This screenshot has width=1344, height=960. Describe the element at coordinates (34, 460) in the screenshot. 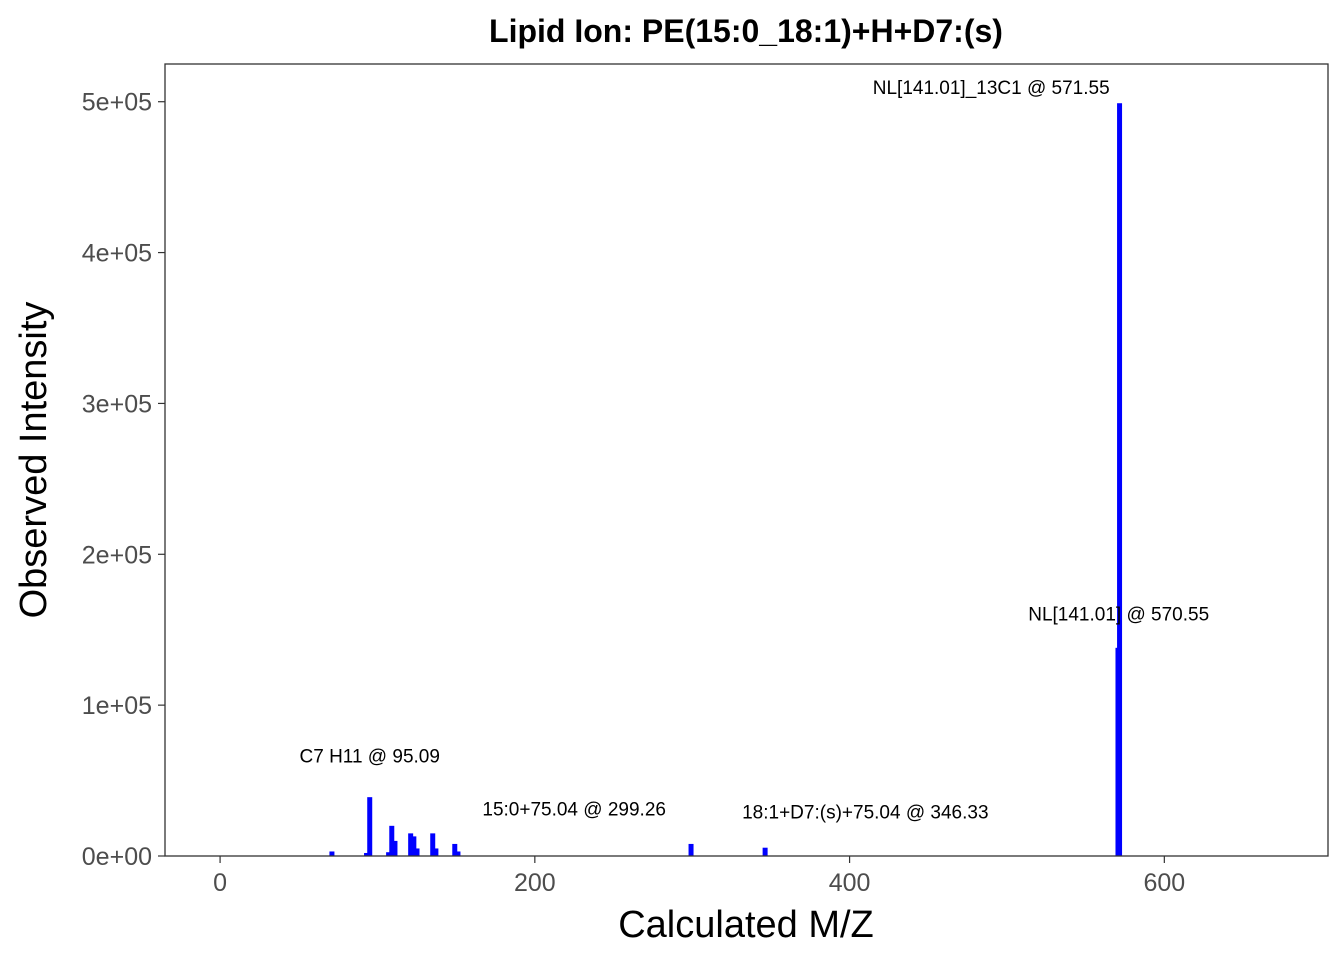

I see `y-axis-title: Observed Intensity` at that location.